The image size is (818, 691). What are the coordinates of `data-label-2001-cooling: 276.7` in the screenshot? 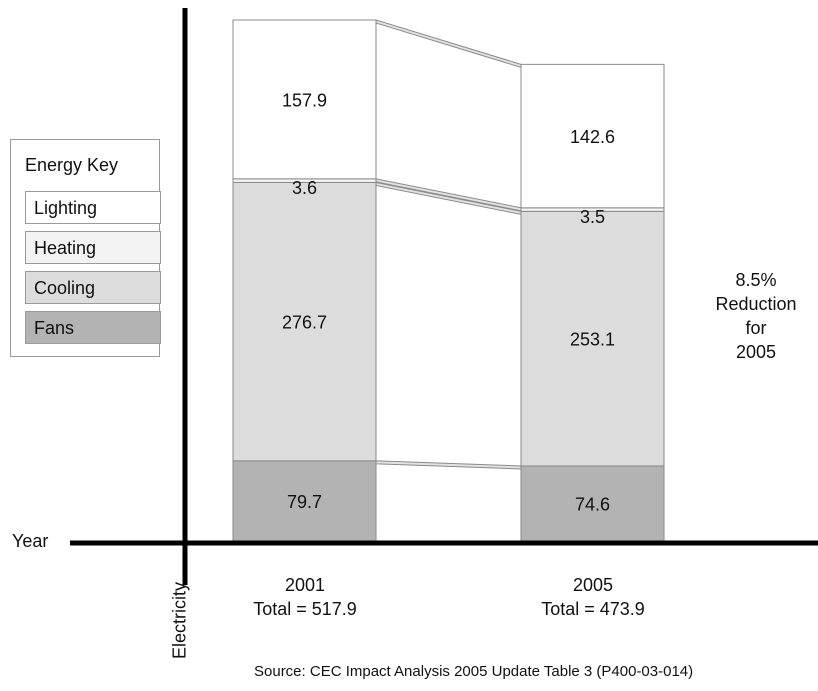 It's located at (304, 323).